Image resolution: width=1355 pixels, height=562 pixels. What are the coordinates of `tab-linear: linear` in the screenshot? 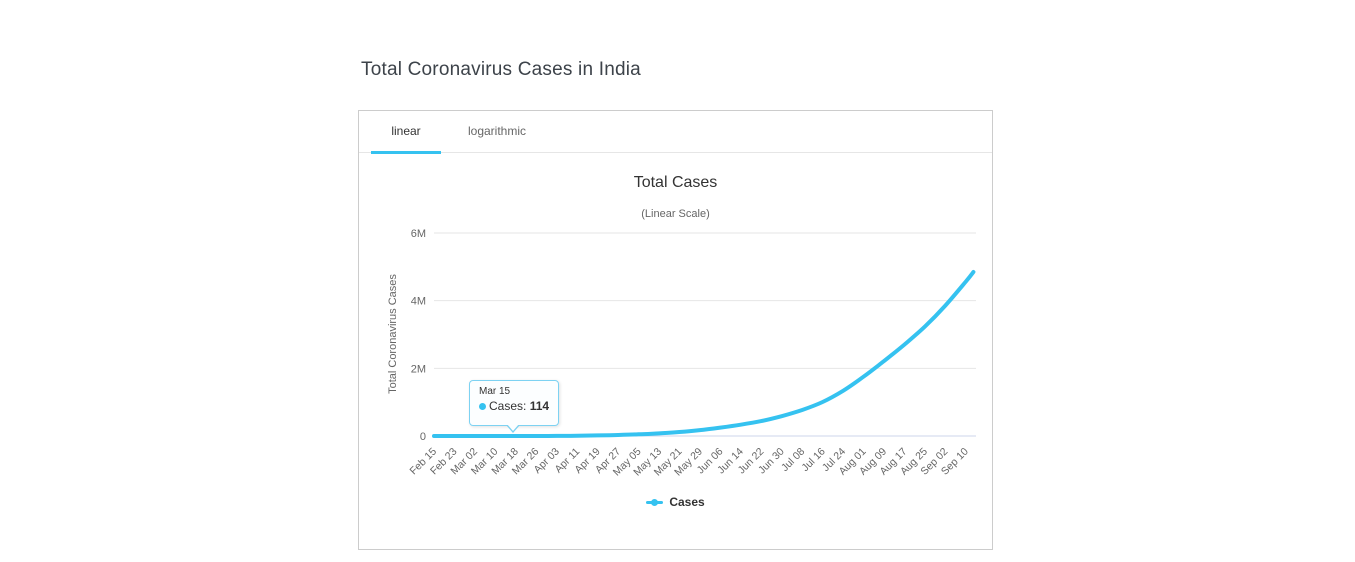 It's located at (406, 132).